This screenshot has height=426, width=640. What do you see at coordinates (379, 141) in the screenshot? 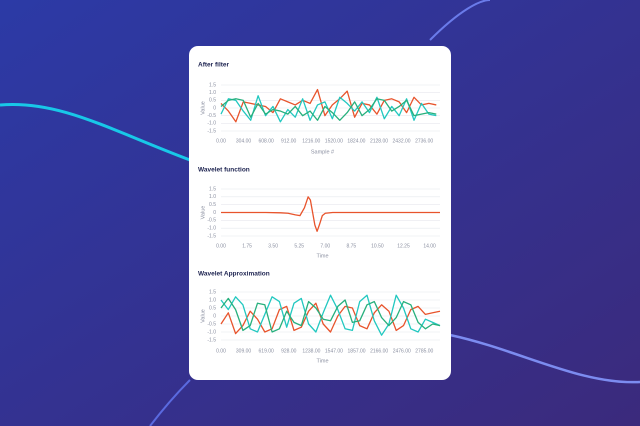
I see `x-tick-label: 2128.00` at bounding box center [379, 141].